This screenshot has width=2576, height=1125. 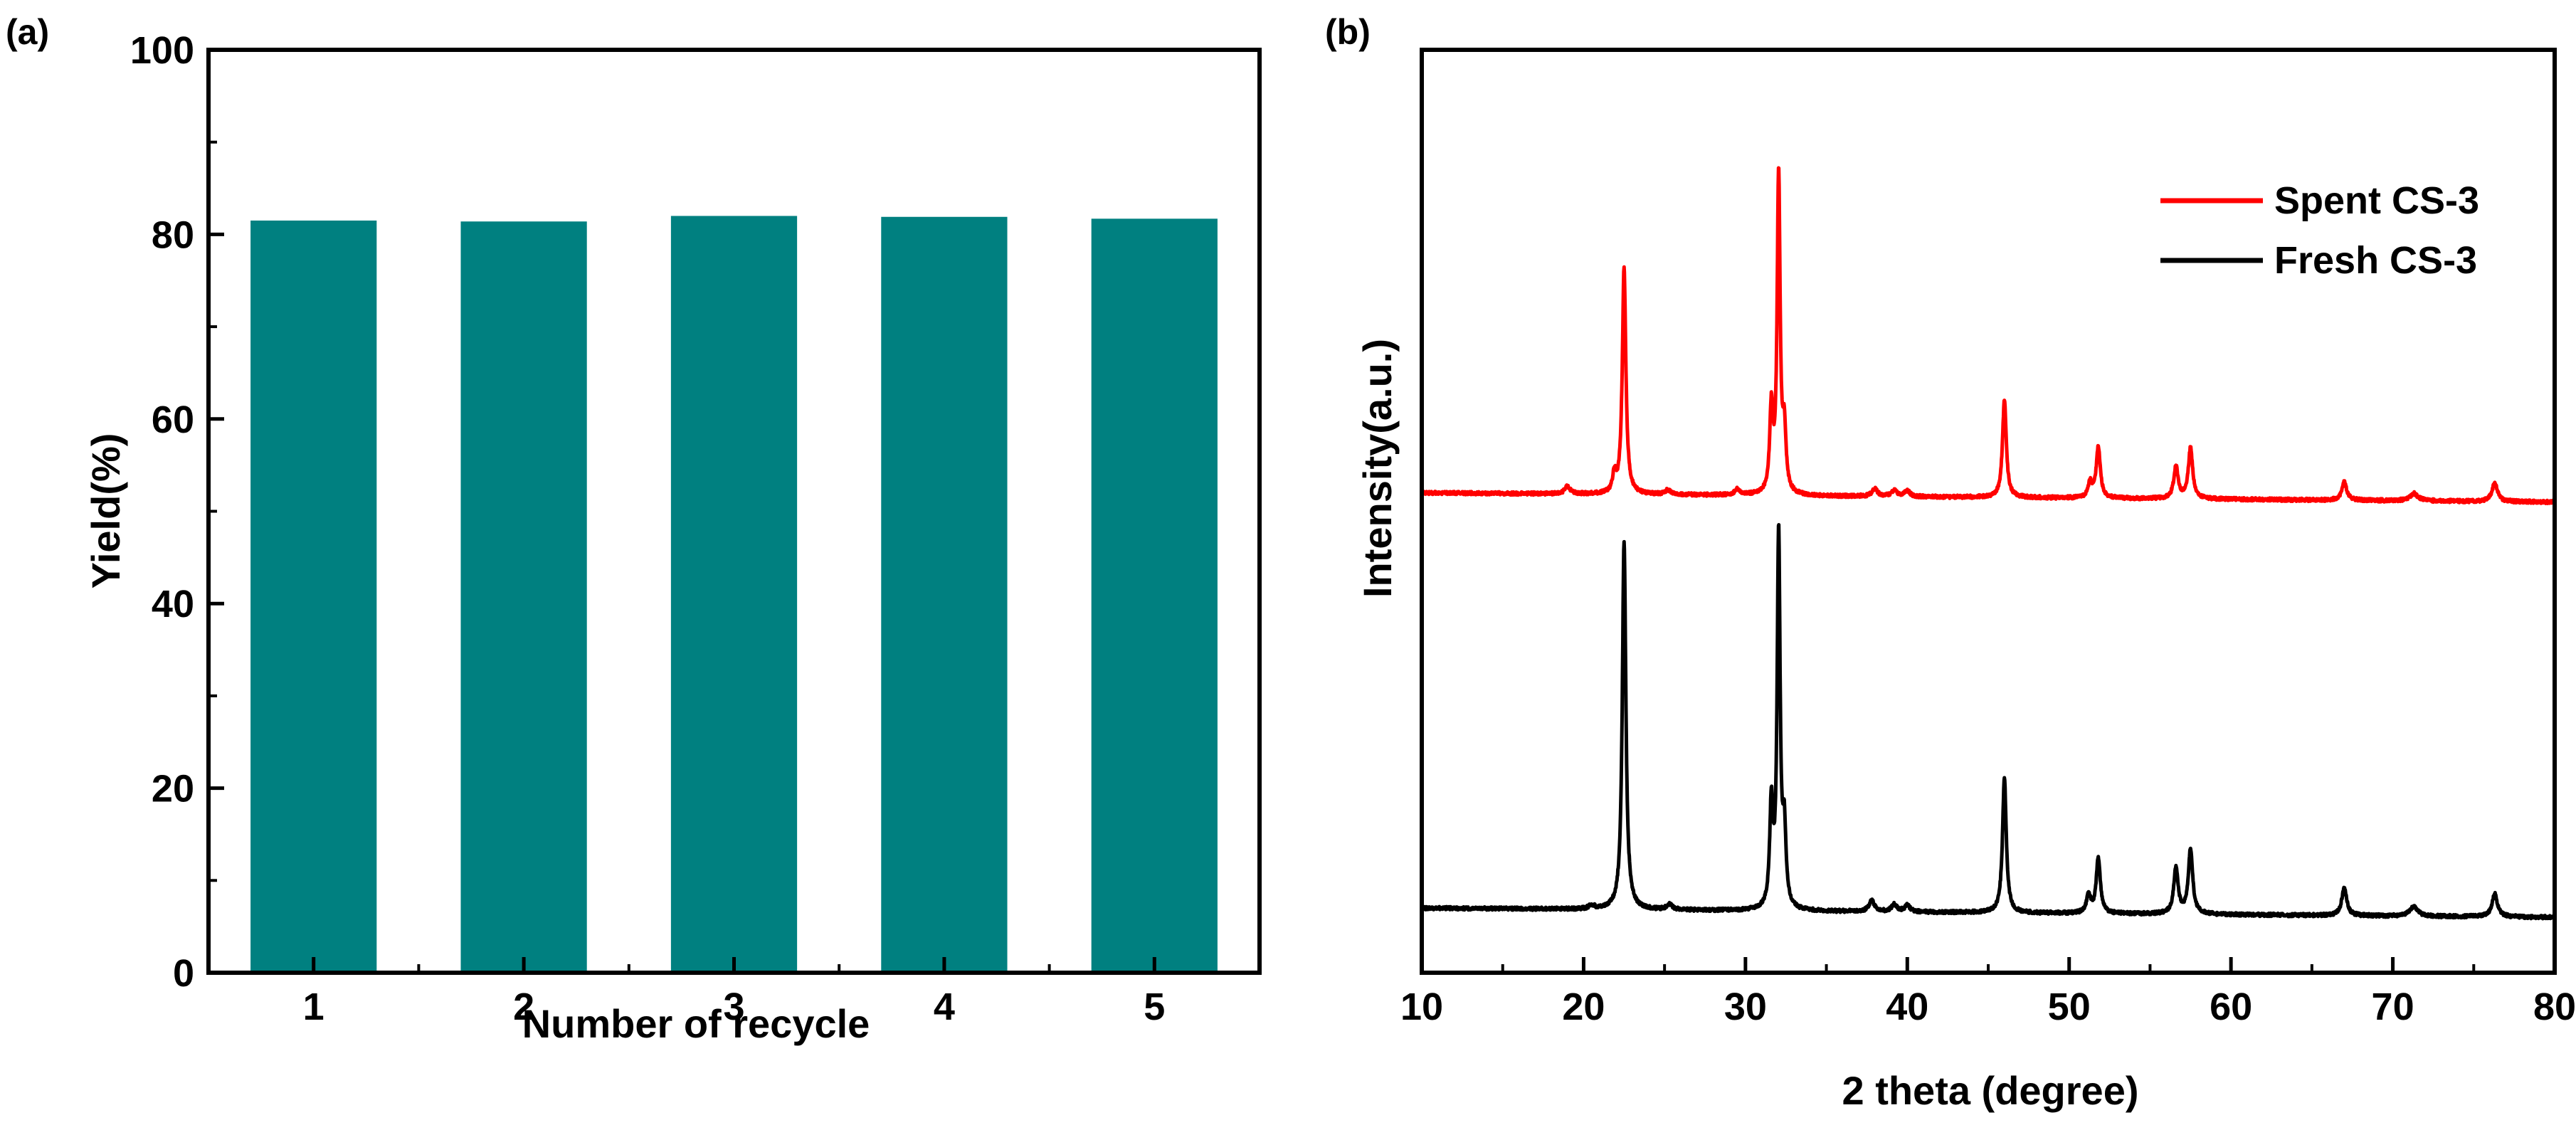 What do you see at coordinates (105, 511) in the screenshot?
I see `y-axis-label: Yield(%)` at bounding box center [105, 511].